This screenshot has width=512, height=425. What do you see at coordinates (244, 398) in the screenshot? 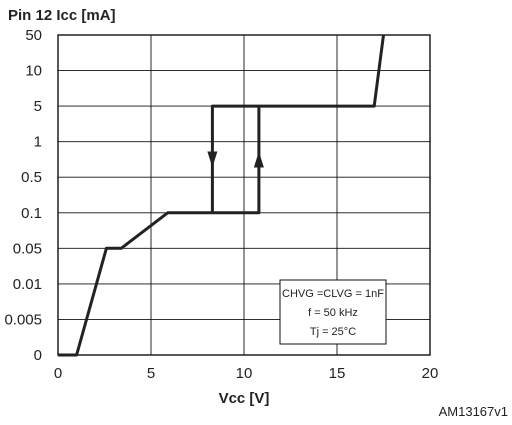
I see `x-axis-label: Vcc [V]` at bounding box center [244, 398].